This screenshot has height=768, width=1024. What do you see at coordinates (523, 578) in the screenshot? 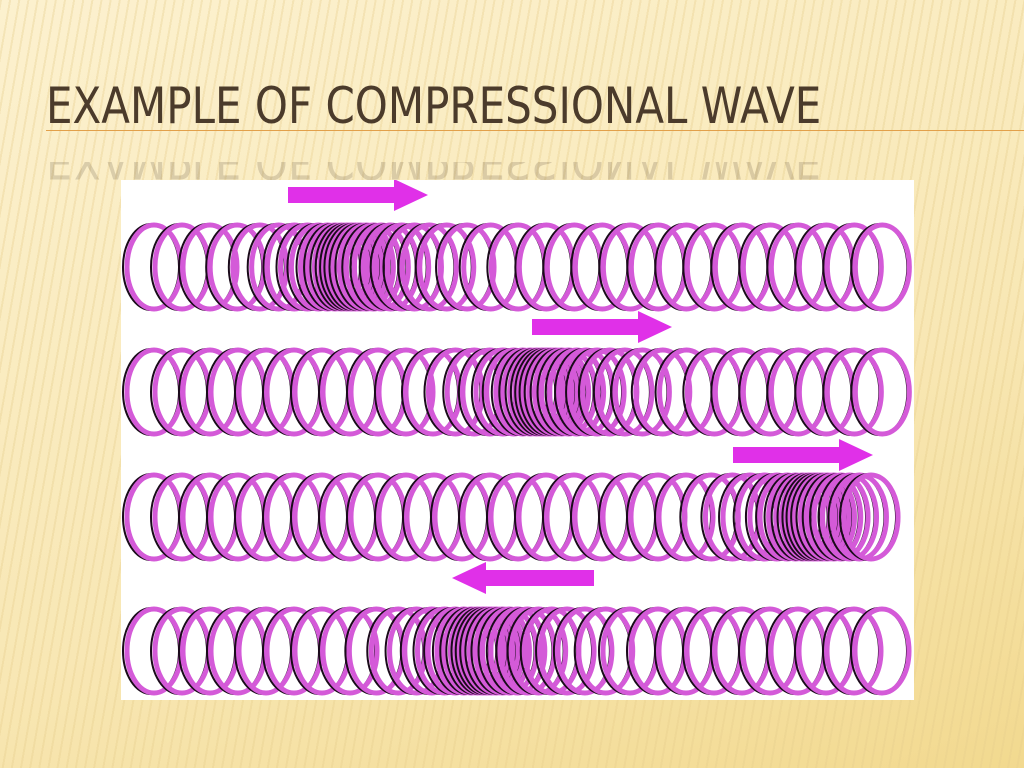
I see `arrow-left-icon` at bounding box center [523, 578].